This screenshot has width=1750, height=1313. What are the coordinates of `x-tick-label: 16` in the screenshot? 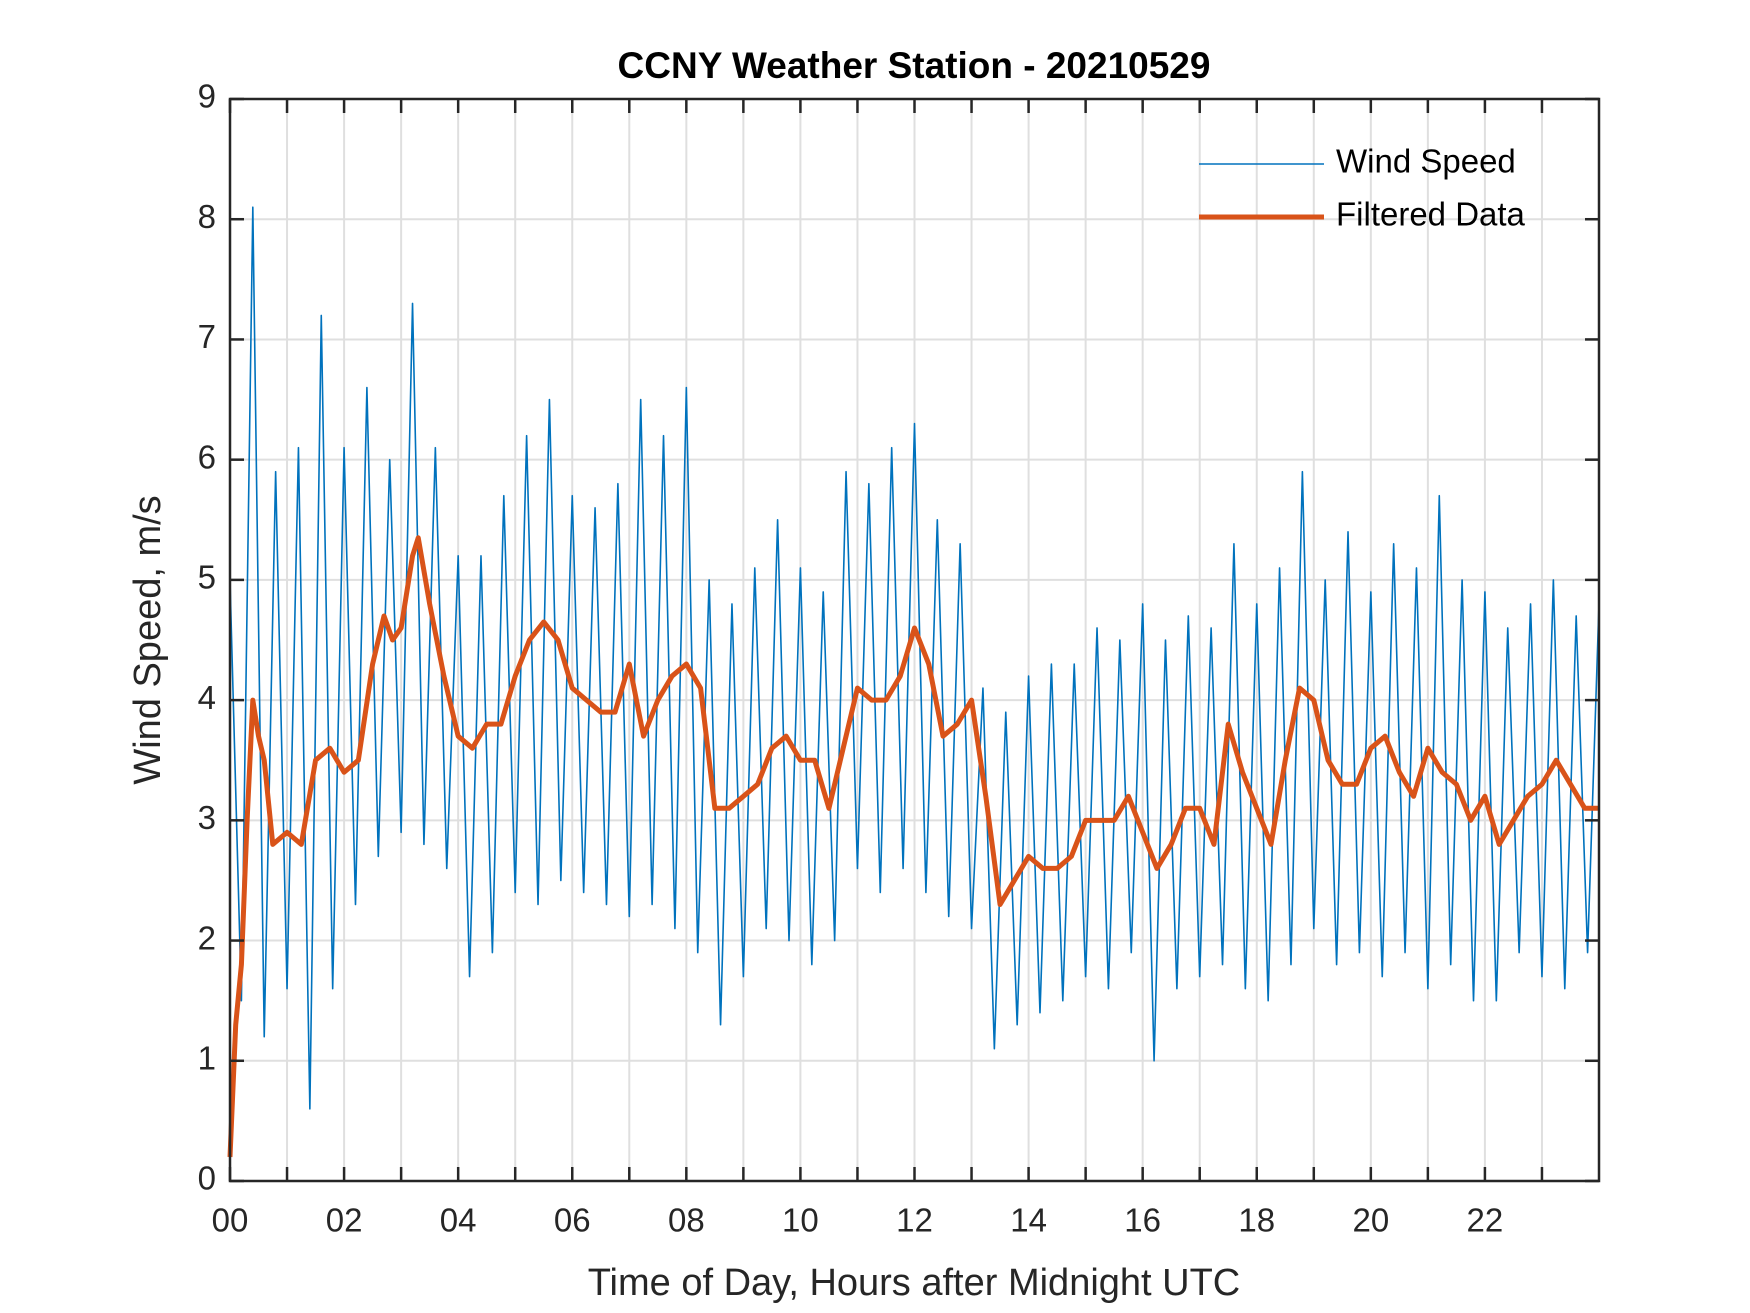 It's located at (1142, 1220).